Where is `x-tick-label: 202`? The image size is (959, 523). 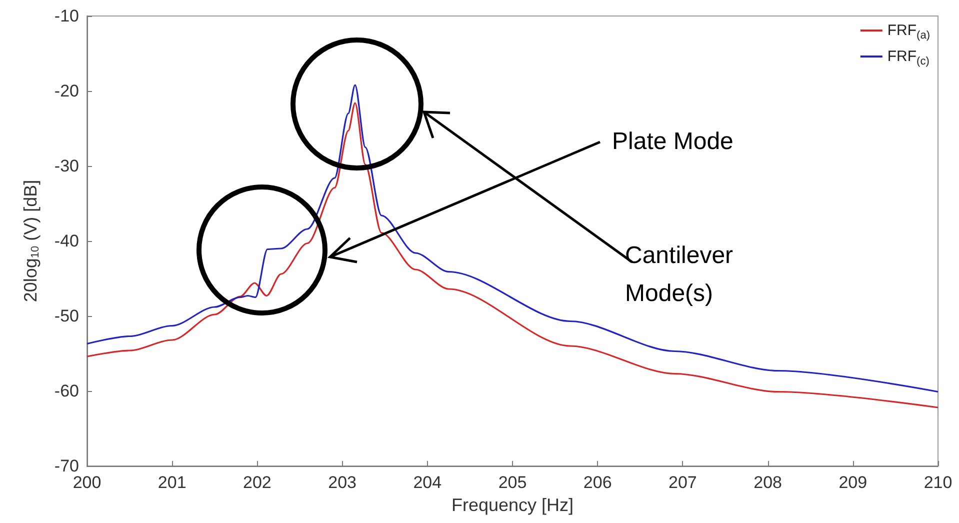 x-tick-label: 202 is located at coordinates (257, 482).